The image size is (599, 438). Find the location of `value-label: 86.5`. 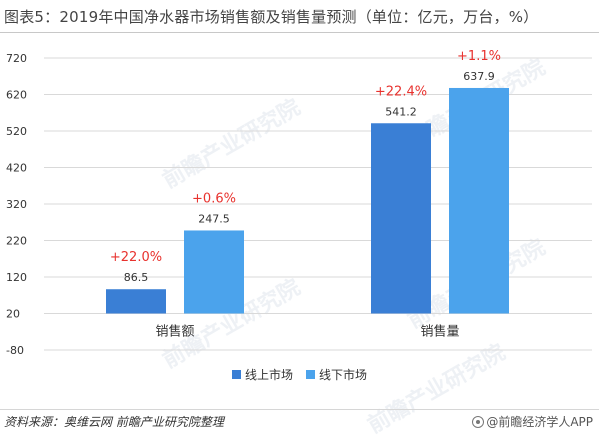

value-label: 86.5 is located at coordinates (136, 277).